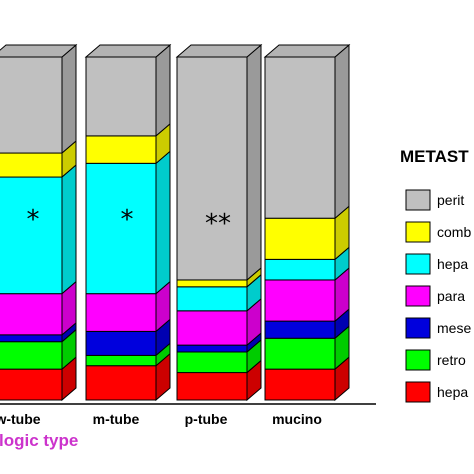 The height and width of the screenshot is (474, 474). I want to click on legend-label-1: comb, so click(454, 232).